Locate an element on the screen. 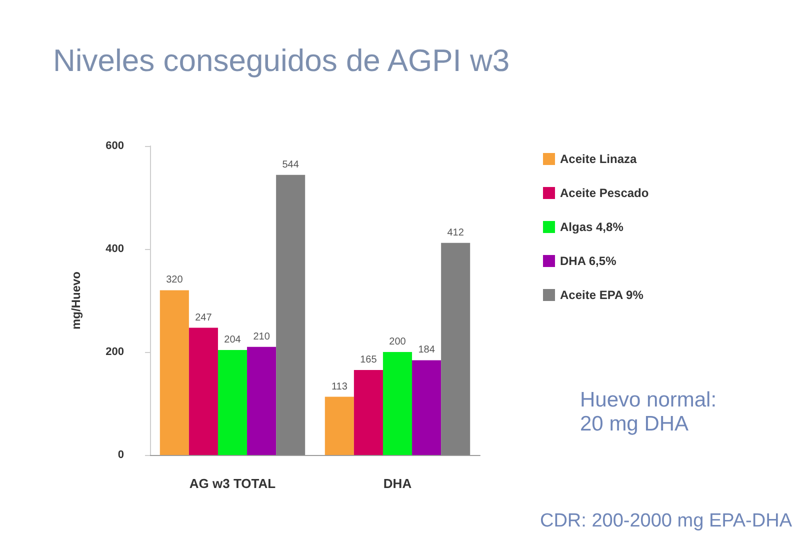  y-tick-label: 600 is located at coordinates (115, 146).